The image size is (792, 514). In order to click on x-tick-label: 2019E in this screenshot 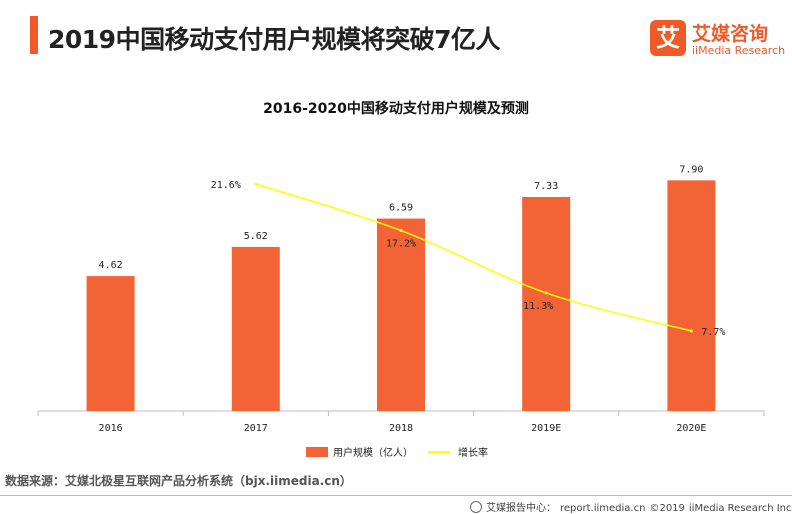, I will do `click(546, 428)`.